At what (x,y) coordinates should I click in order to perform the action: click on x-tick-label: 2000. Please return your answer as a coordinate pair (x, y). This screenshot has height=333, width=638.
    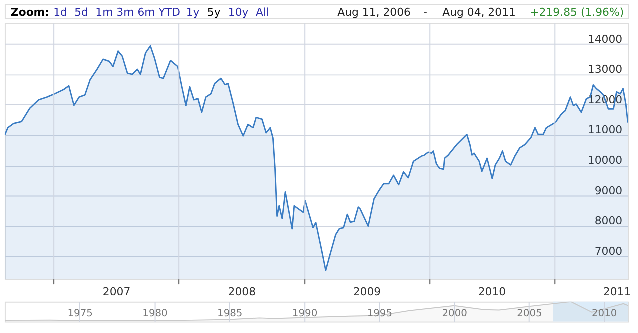
    Looking at the image, I should click on (455, 314).